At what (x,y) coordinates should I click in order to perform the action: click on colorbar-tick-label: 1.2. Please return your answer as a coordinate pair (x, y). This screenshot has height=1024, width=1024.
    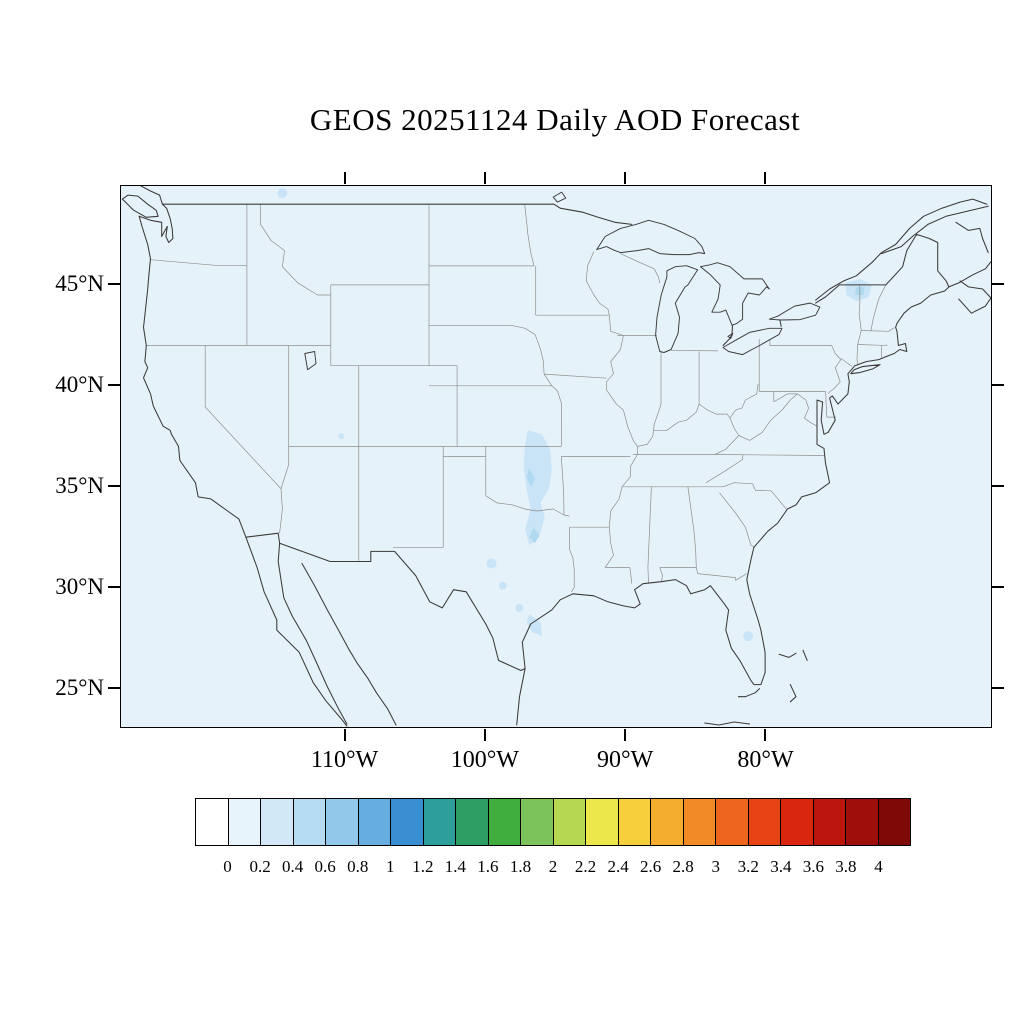
    Looking at the image, I should click on (423, 866).